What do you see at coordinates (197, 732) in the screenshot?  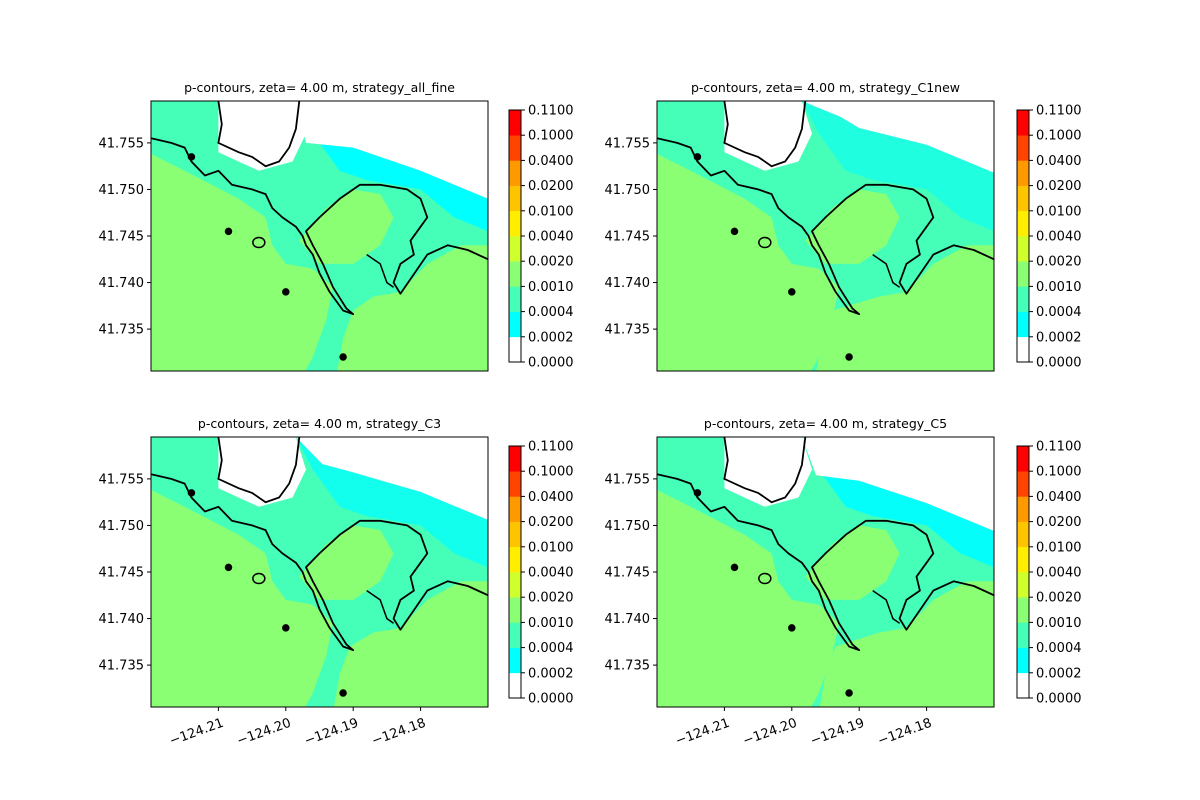 I see `x-tick-label: −124.21` at bounding box center [197, 732].